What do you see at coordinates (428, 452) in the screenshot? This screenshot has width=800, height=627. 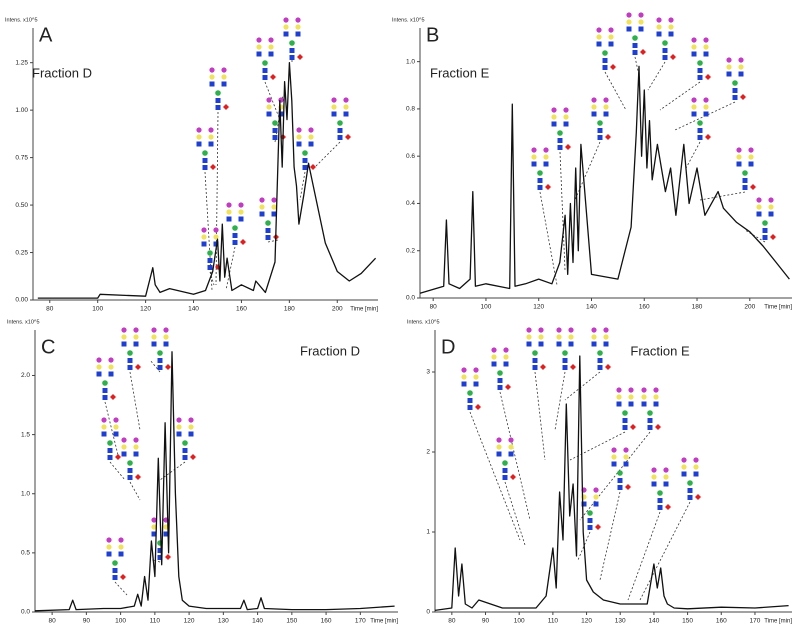 I see `y-tick-label: 2` at bounding box center [428, 452].